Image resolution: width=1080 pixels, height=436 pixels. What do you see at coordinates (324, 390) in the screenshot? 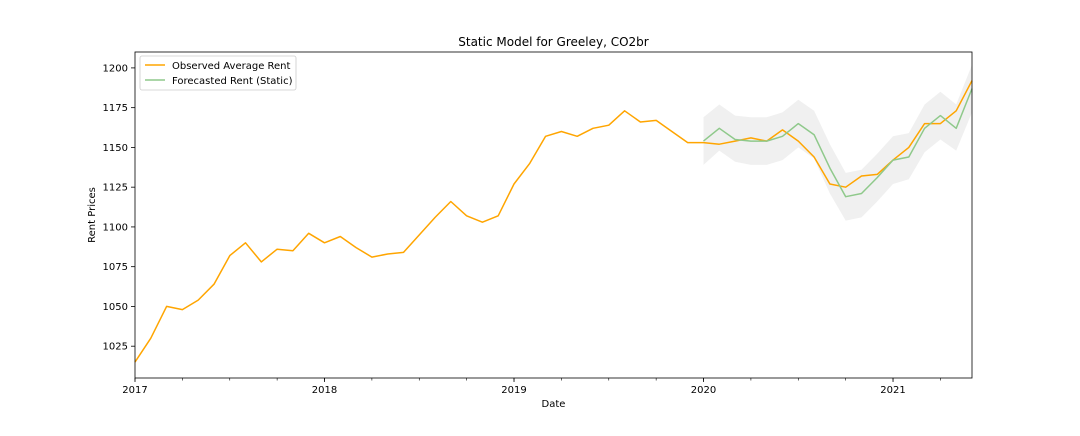
I see `x-tick-label: 2018` at bounding box center [324, 390].